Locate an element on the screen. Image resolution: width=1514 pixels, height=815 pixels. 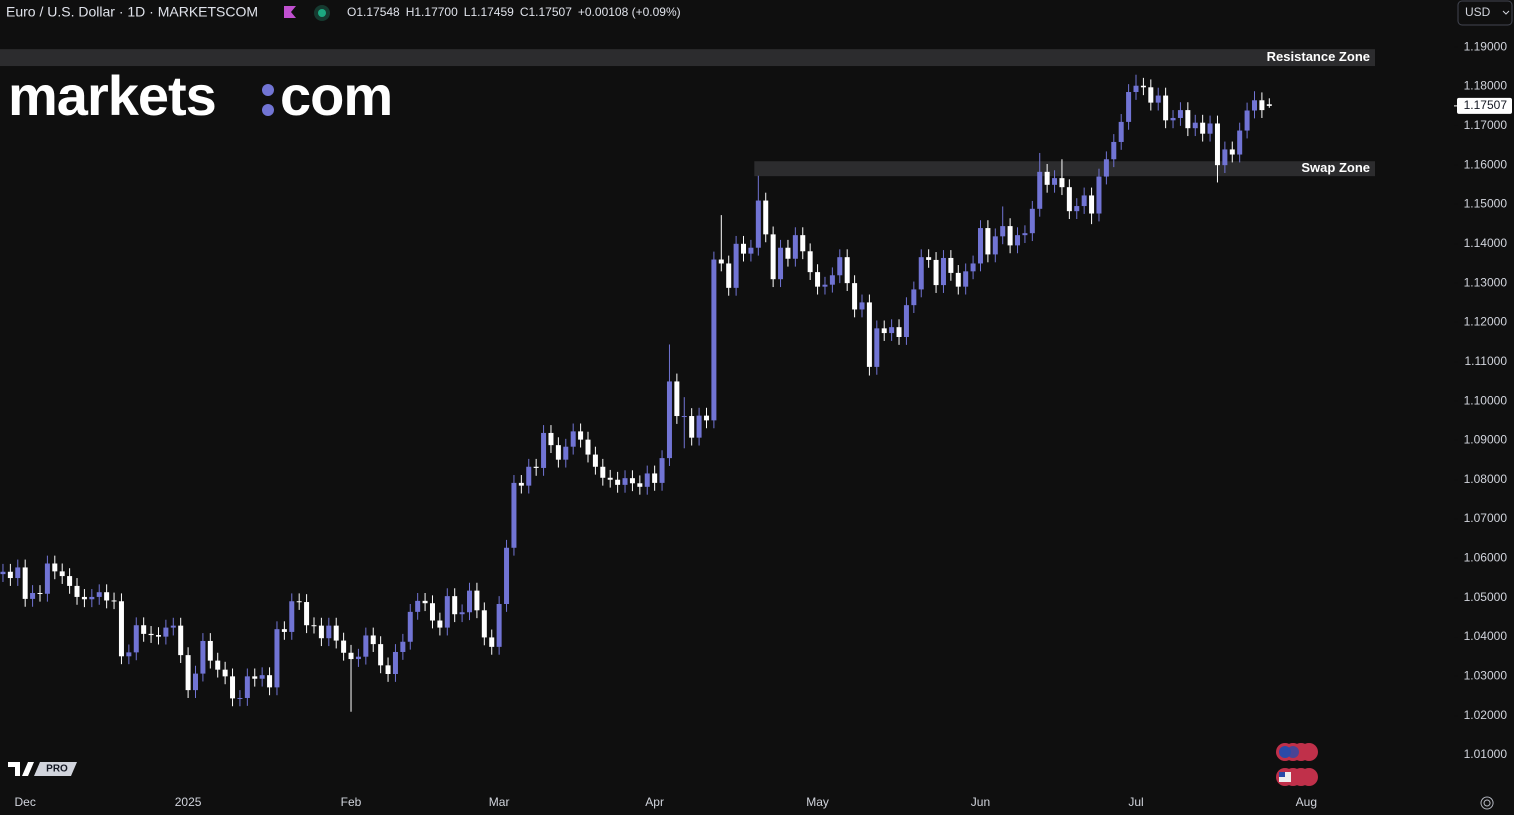
y-tick-label: 1.15000 is located at coordinates (1486, 204).